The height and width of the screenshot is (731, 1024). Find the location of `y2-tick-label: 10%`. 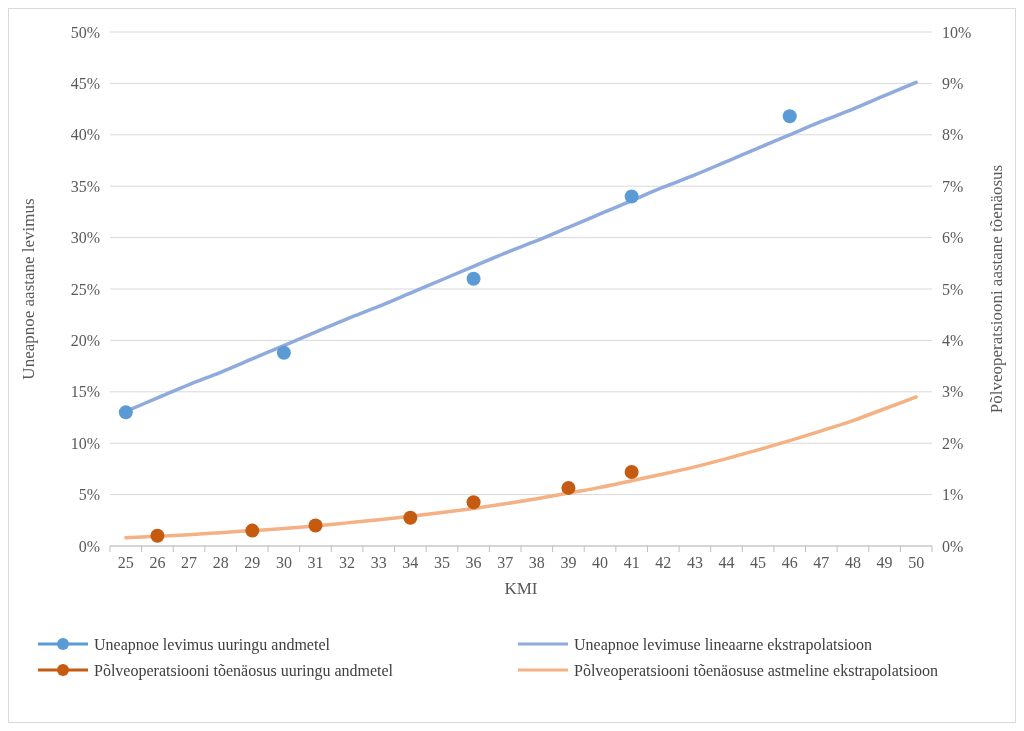

y2-tick-label: 10% is located at coordinates (957, 32).